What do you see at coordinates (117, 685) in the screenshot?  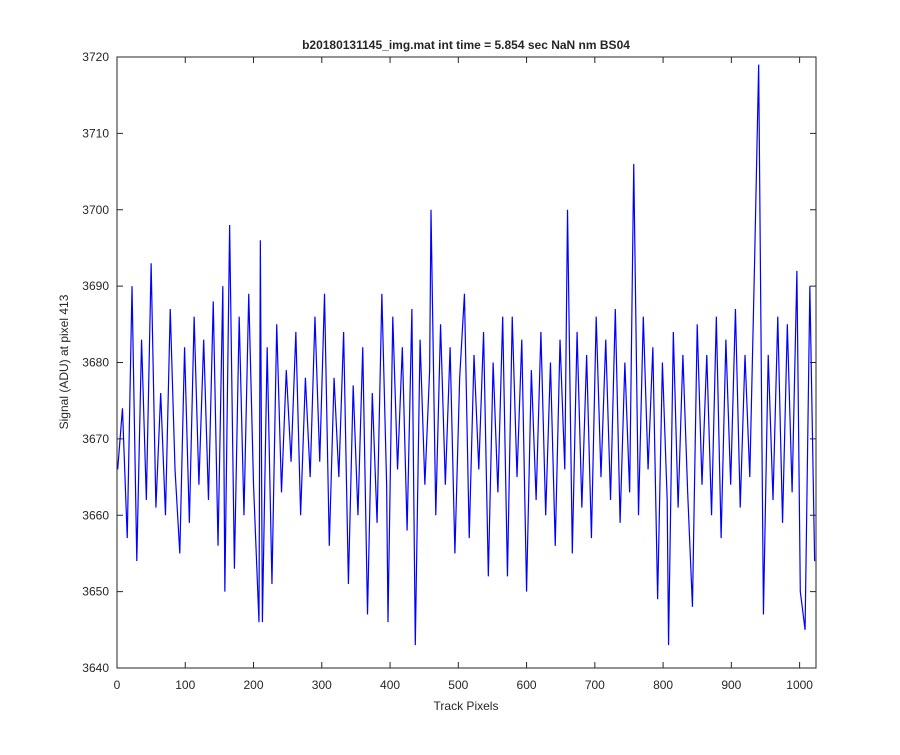 I see `x-tick-label: 0` at bounding box center [117, 685].